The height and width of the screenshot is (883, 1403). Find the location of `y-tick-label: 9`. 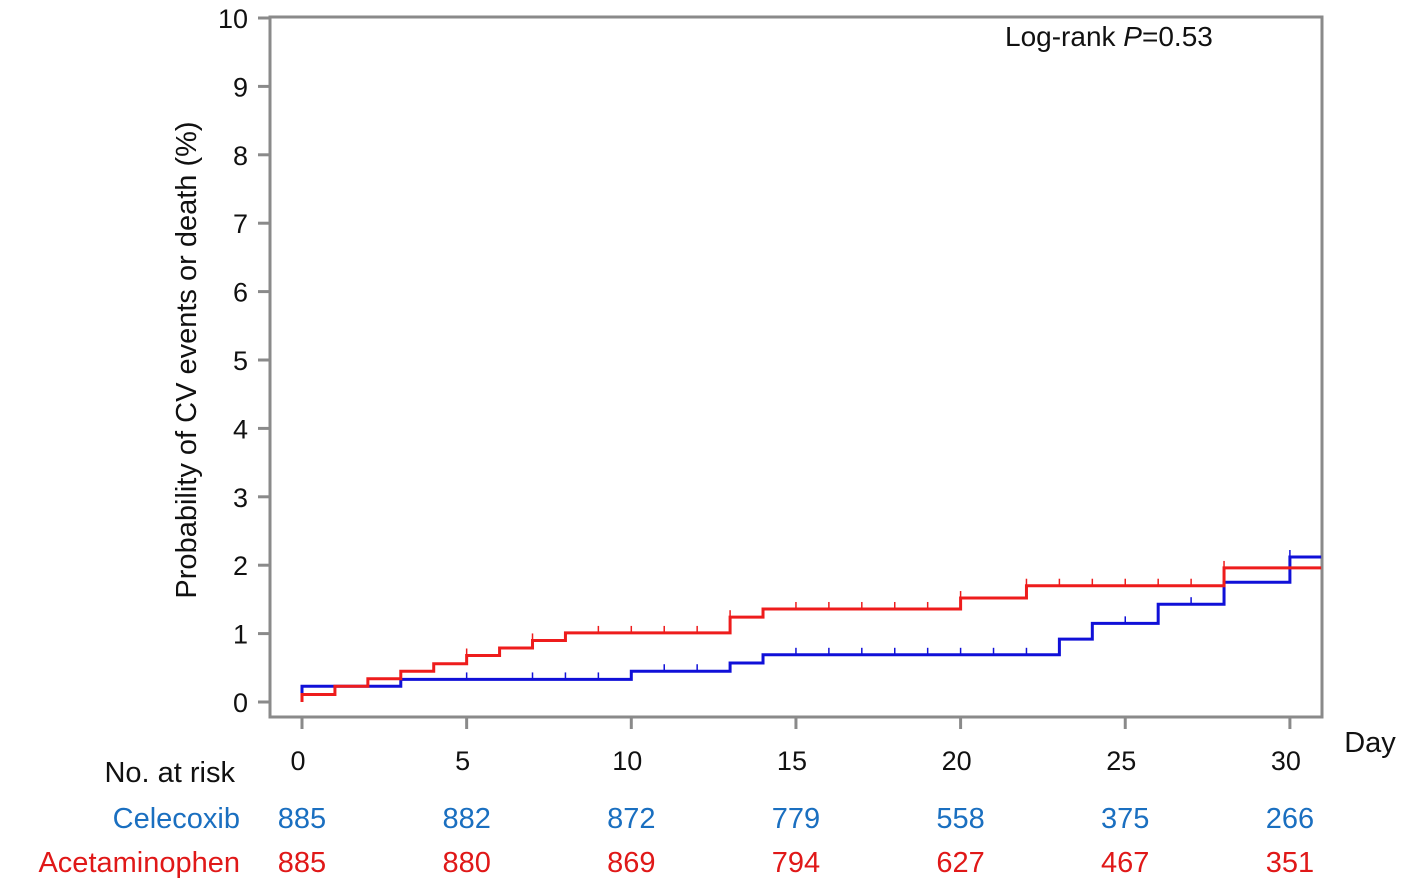

y-tick-label: 9 is located at coordinates (240, 87).